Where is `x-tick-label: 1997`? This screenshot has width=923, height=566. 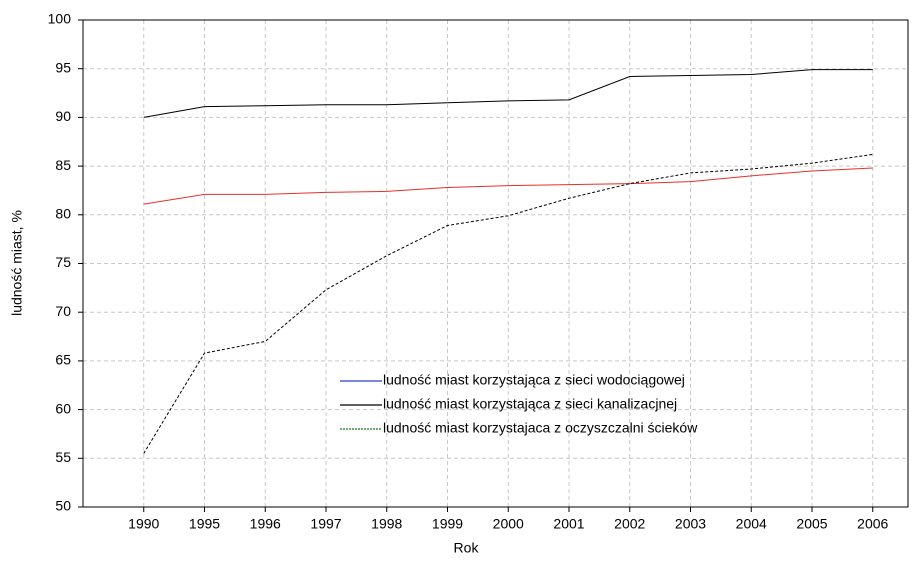
x-tick-label: 1997 is located at coordinates (325, 524).